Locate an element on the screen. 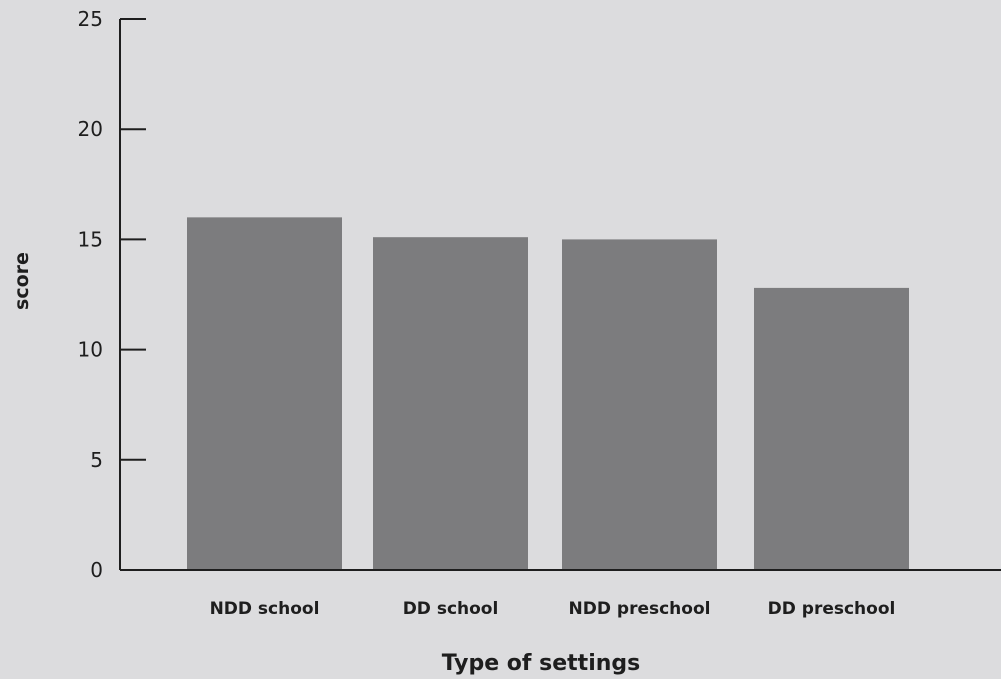 Image resolution: width=1001 pixels, height=679 pixels. y-tick-label: 15 is located at coordinates (90, 239).